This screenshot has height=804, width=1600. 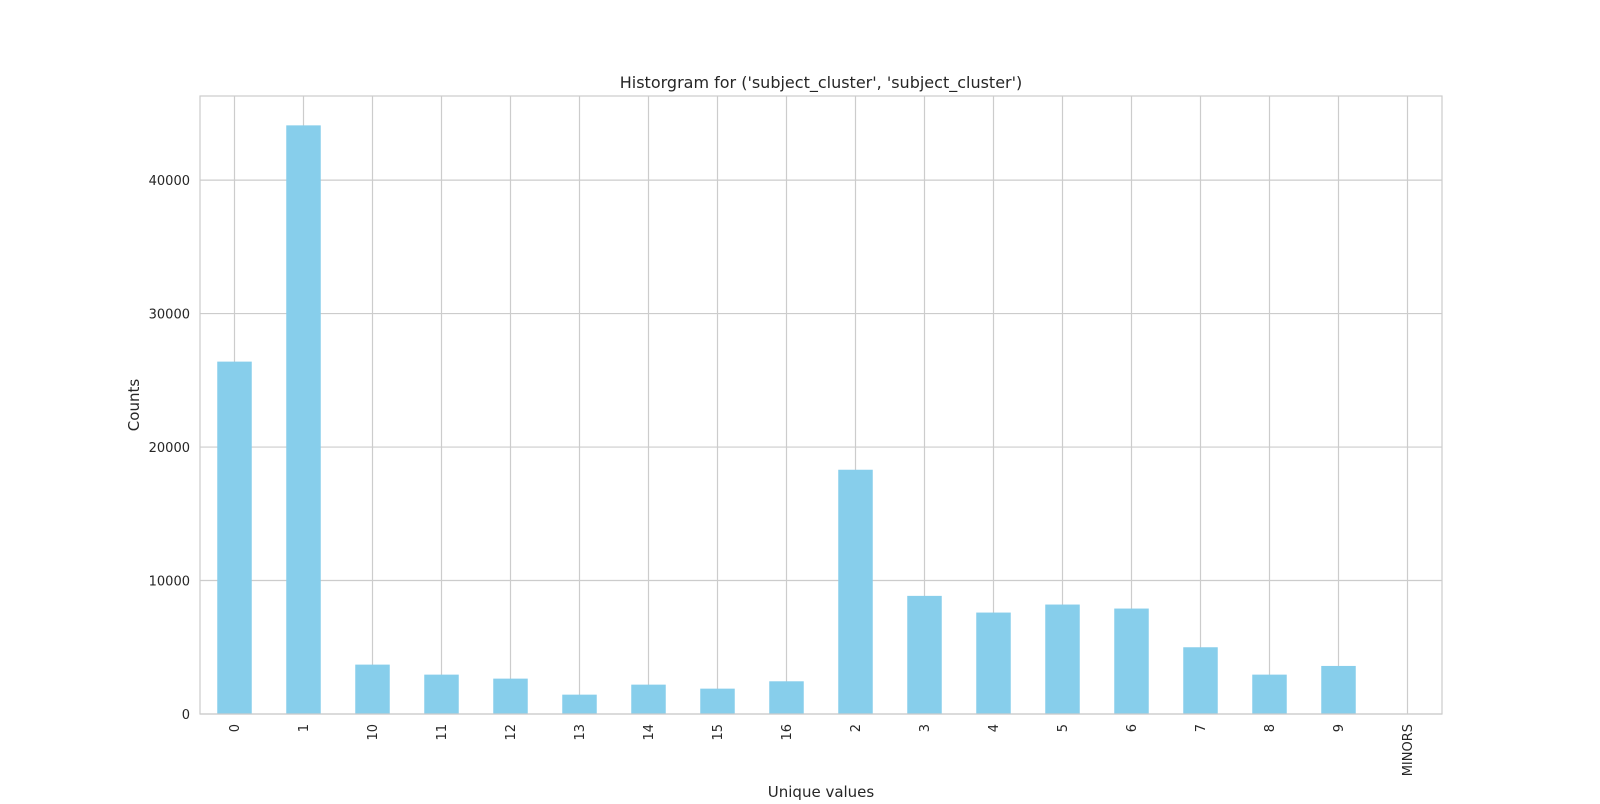 What do you see at coordinates (235, 728) in the screenshot?
I see `x-tick-label: 0` at bounding box center [235, 728].